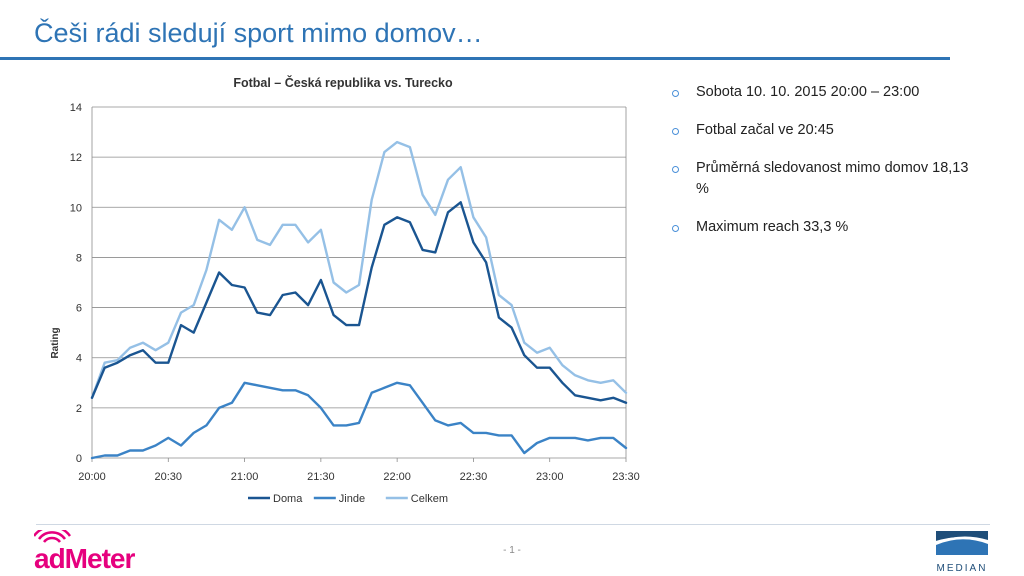 The image size is (1024, 576). I want to click on y-tick-label: 6, so click(79, 309).